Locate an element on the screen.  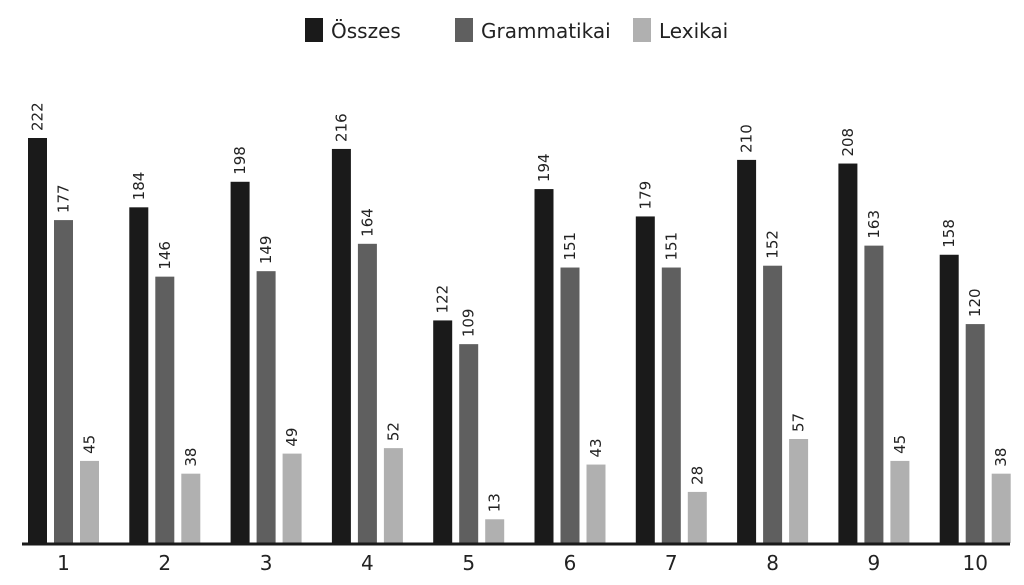
x-tick-label-2: 2 is located at coordinates (164, 563).